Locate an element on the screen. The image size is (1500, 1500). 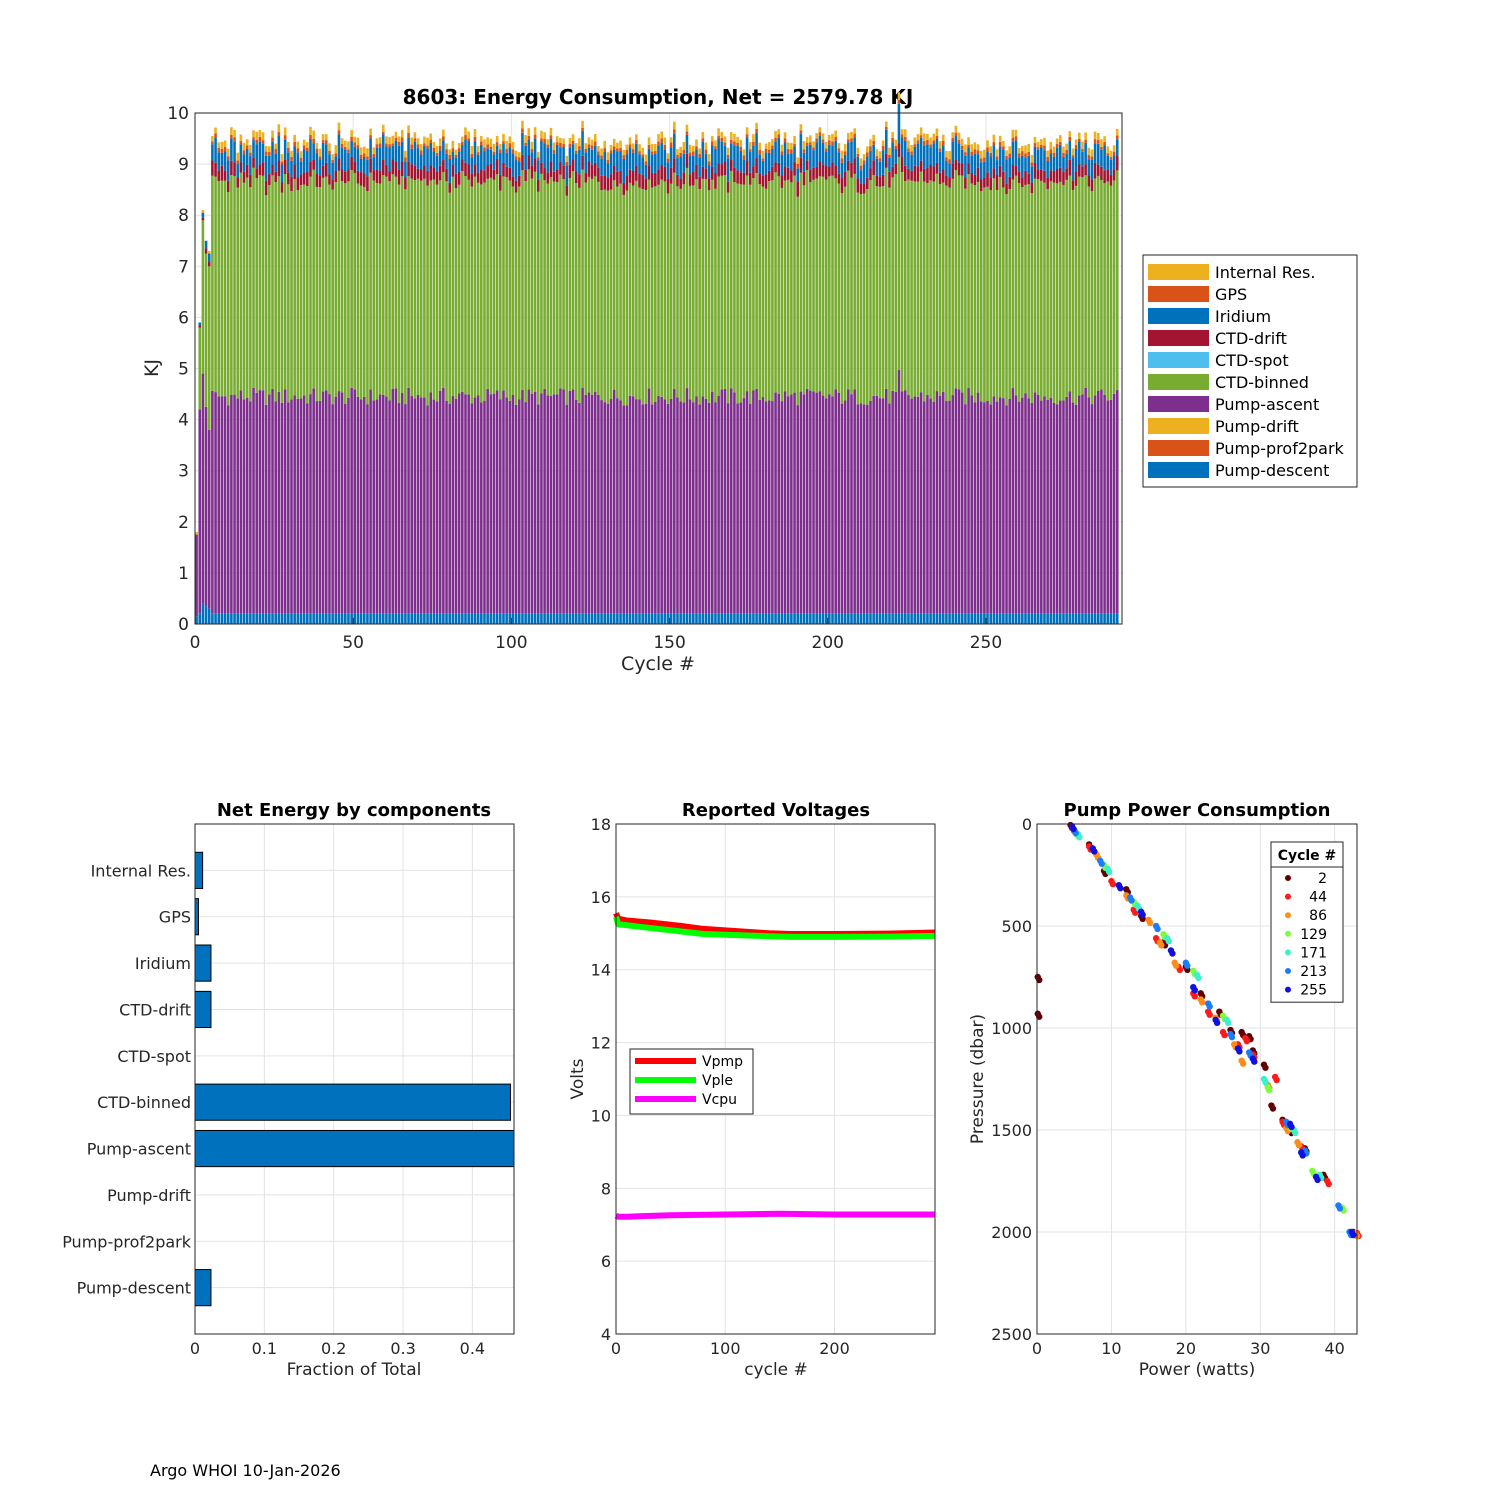
energy-y-tick-label: 3 is located at coordinates (183, 472).